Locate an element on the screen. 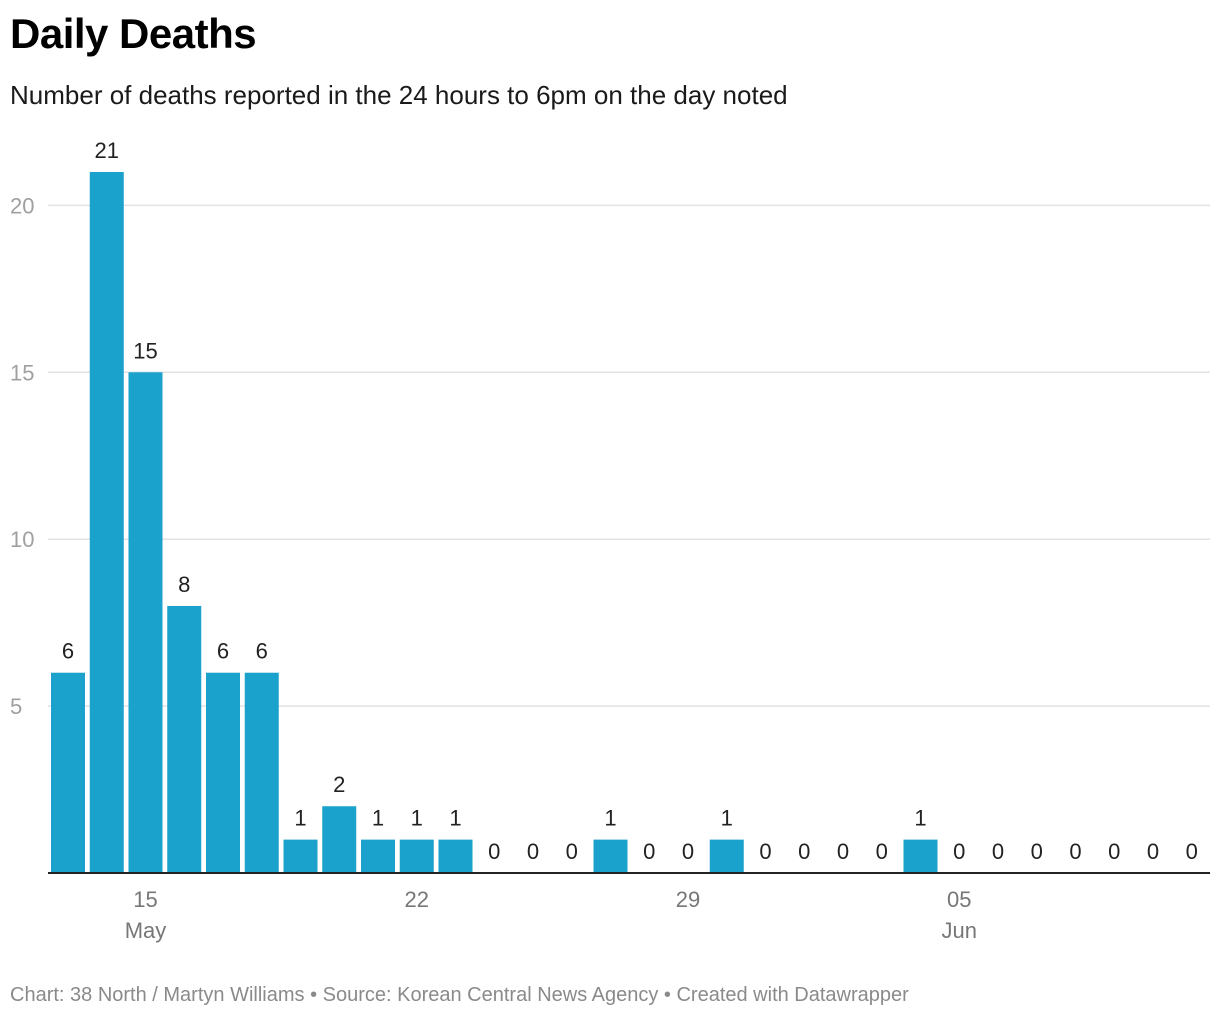 This screenshot has width=1220, height=1020. chart-title: Daily Deaths is located at coordinates (133, 33).